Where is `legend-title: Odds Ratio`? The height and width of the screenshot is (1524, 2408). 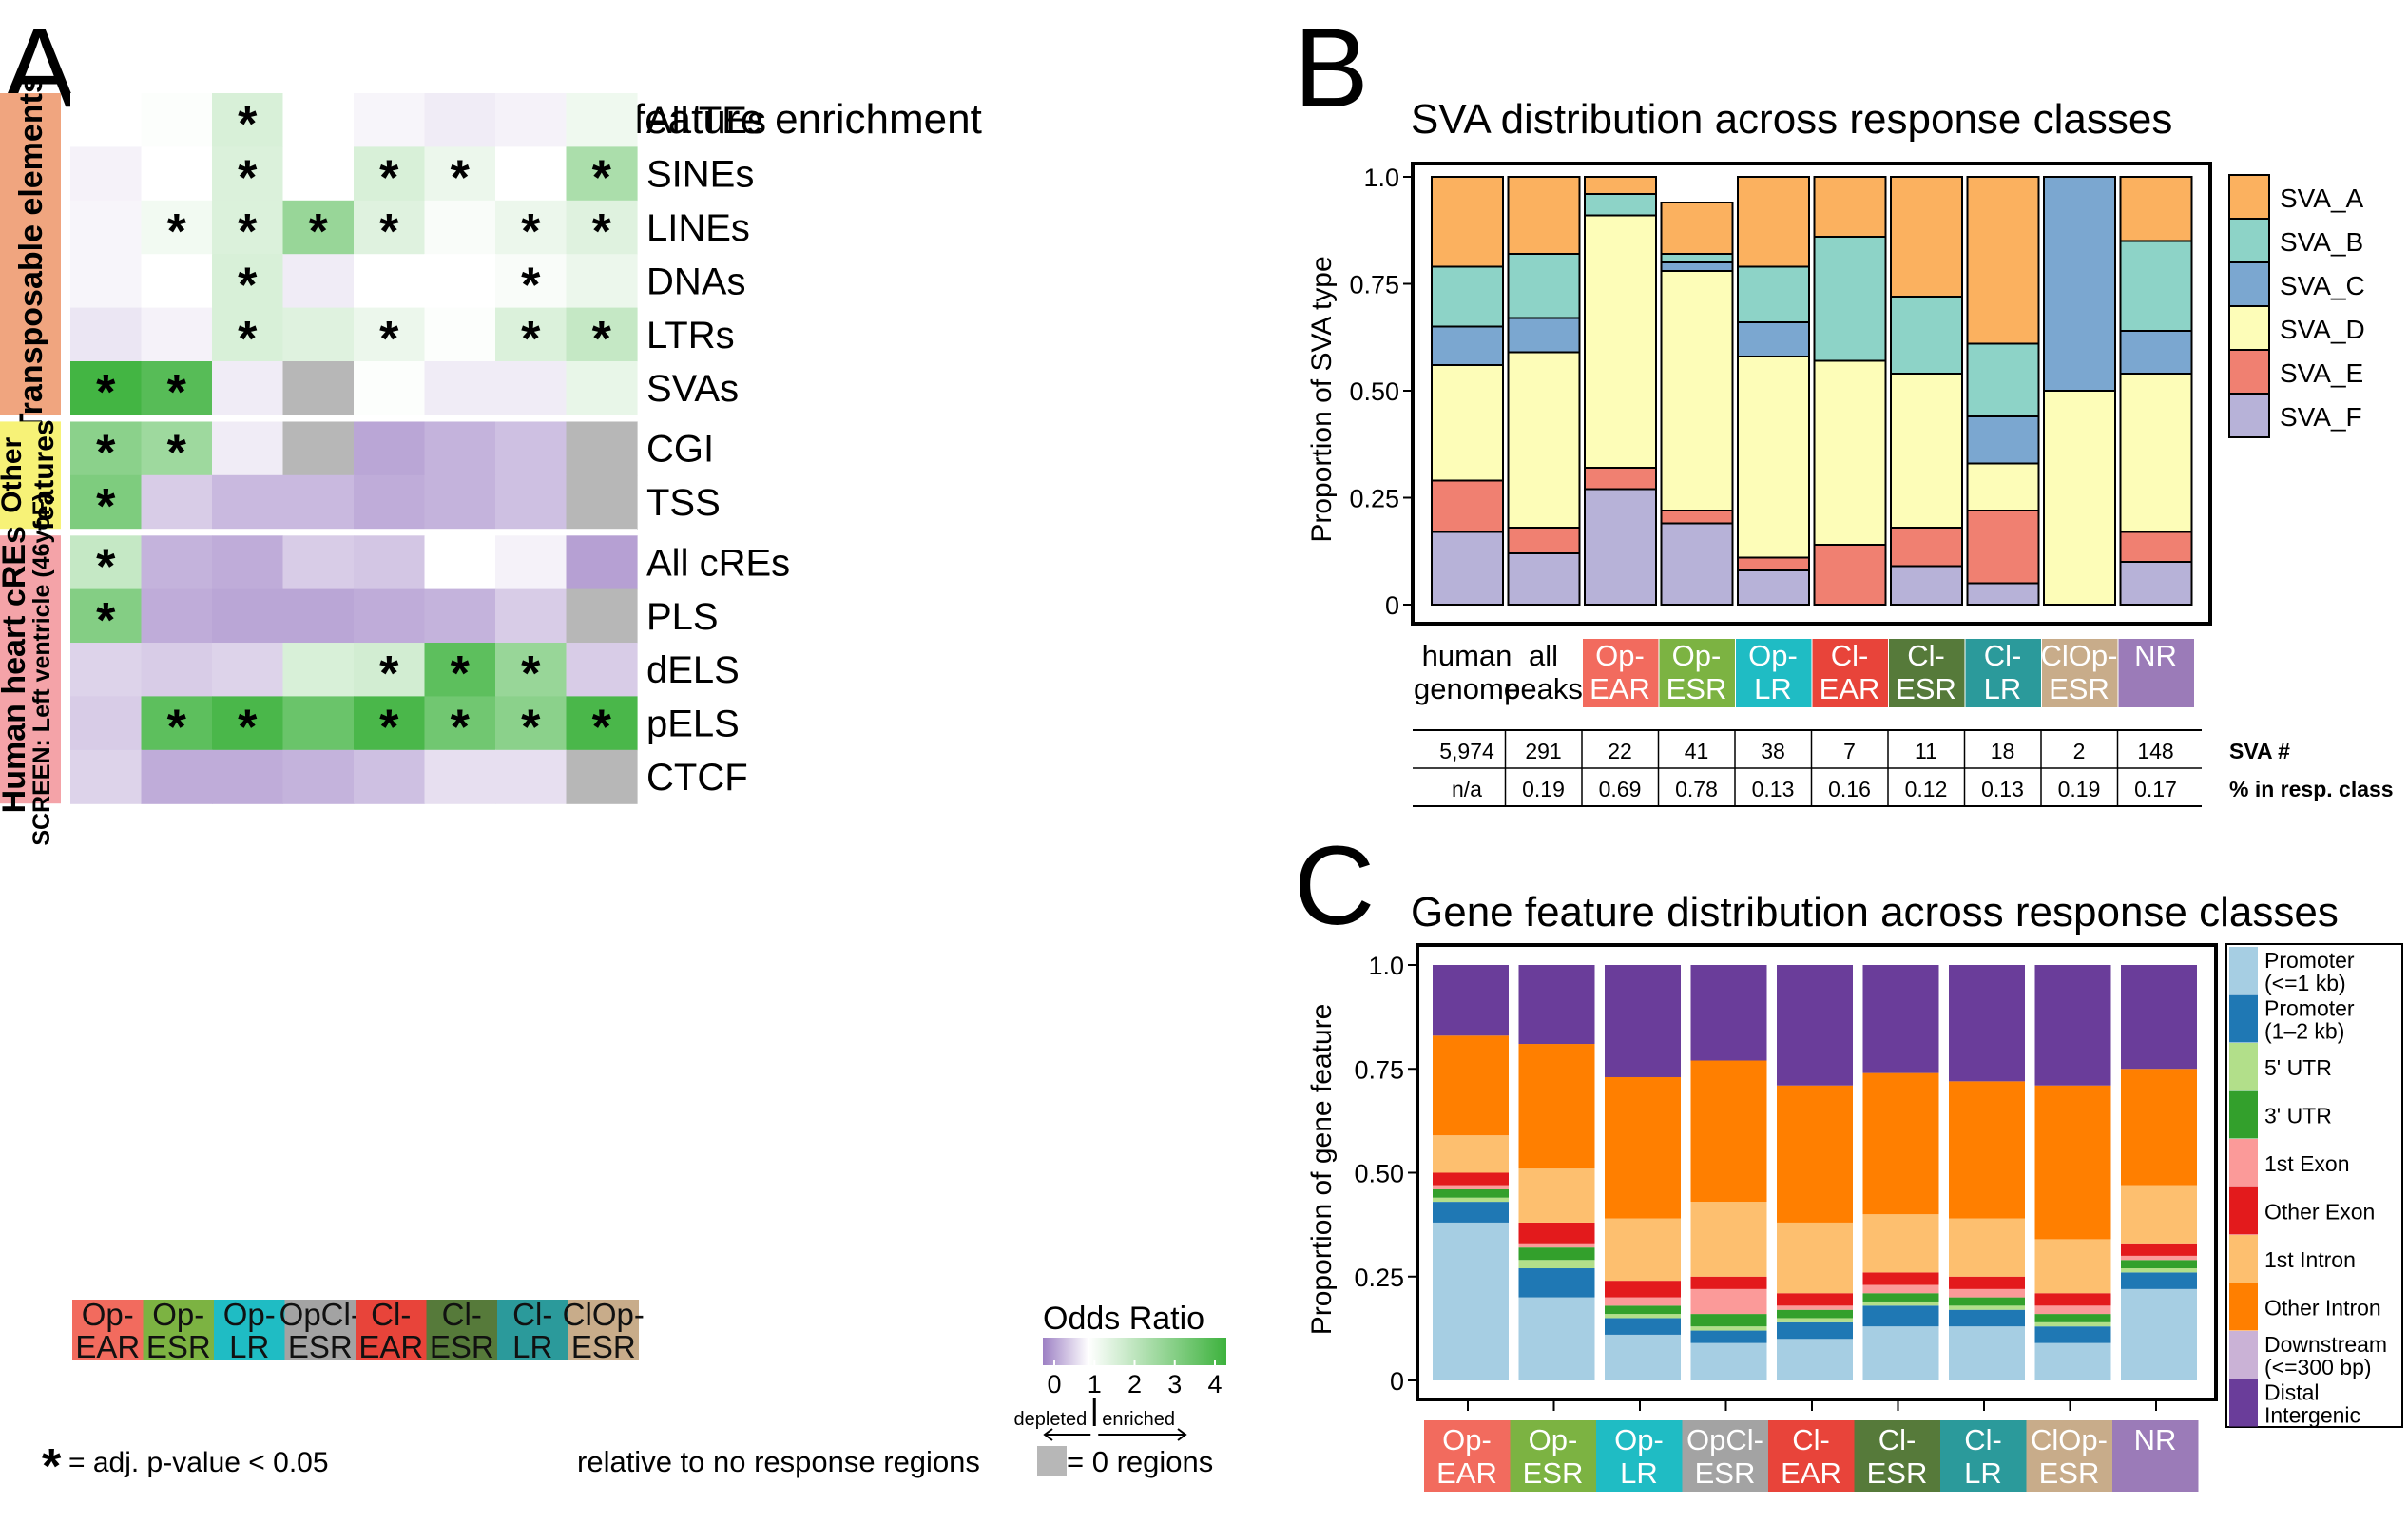
legend-title: Odds Ratio is located at coordinates (1123, 1319).